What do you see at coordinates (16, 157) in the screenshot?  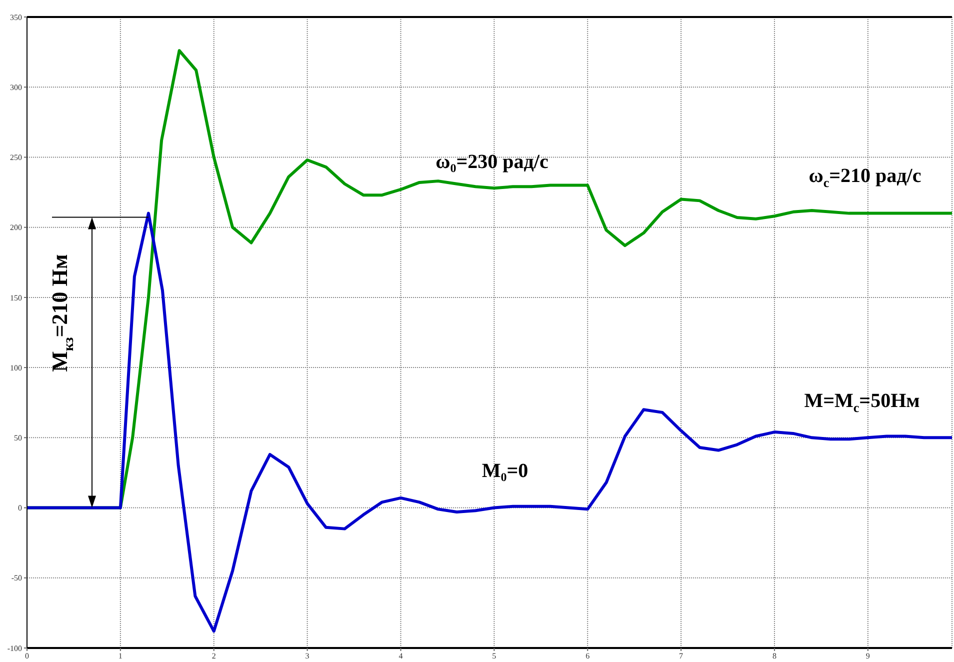 I see `y-tick-label: 250` at bounding box center [16, 157].